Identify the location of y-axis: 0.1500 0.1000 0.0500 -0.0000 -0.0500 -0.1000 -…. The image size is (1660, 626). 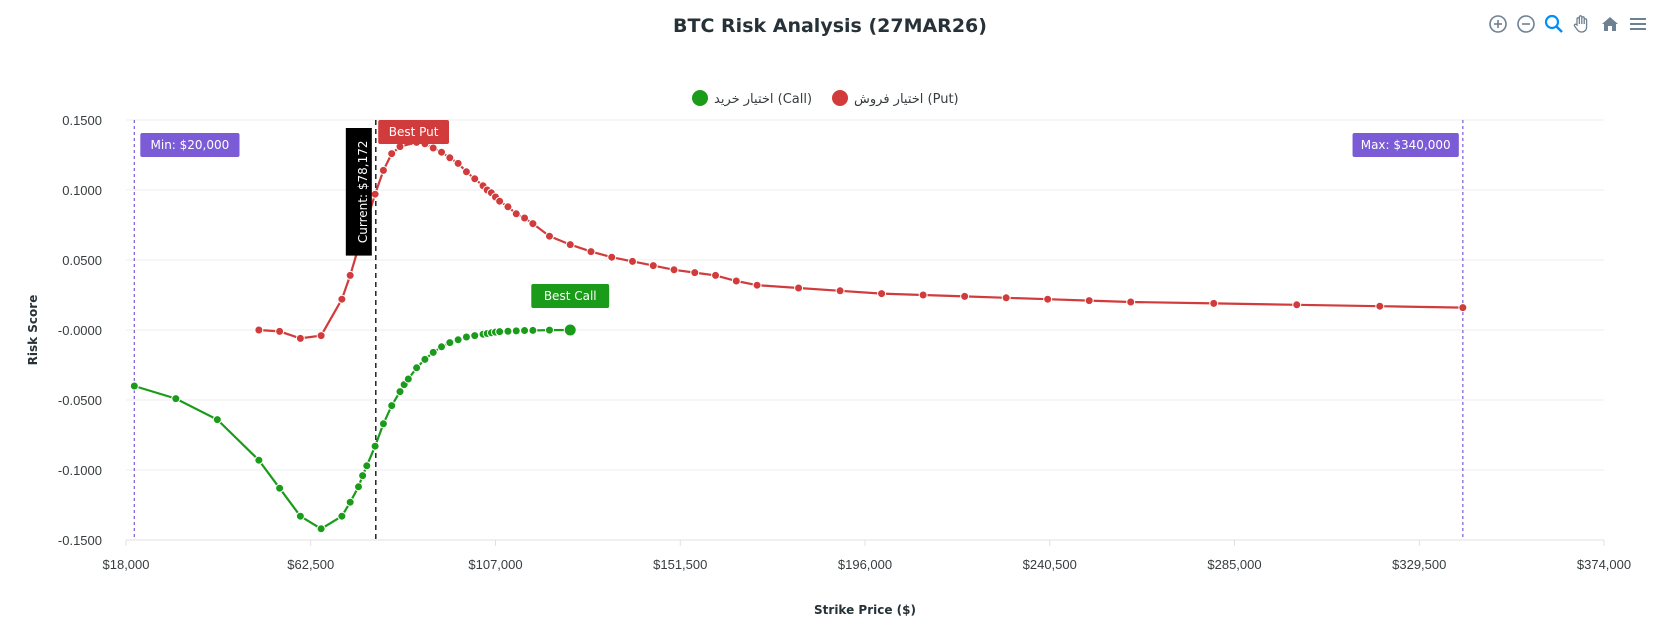
(80, 330).